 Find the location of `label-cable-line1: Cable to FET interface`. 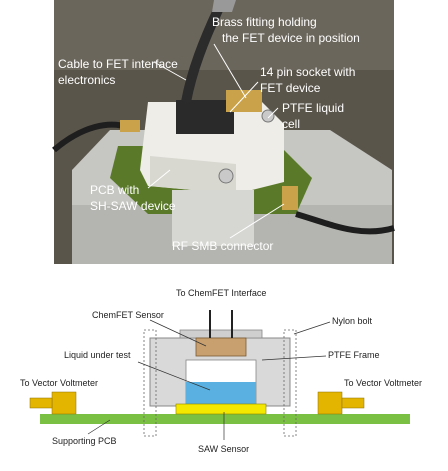

label-cable-line1: Cable to FET interface is located at coordinates (118, 64).